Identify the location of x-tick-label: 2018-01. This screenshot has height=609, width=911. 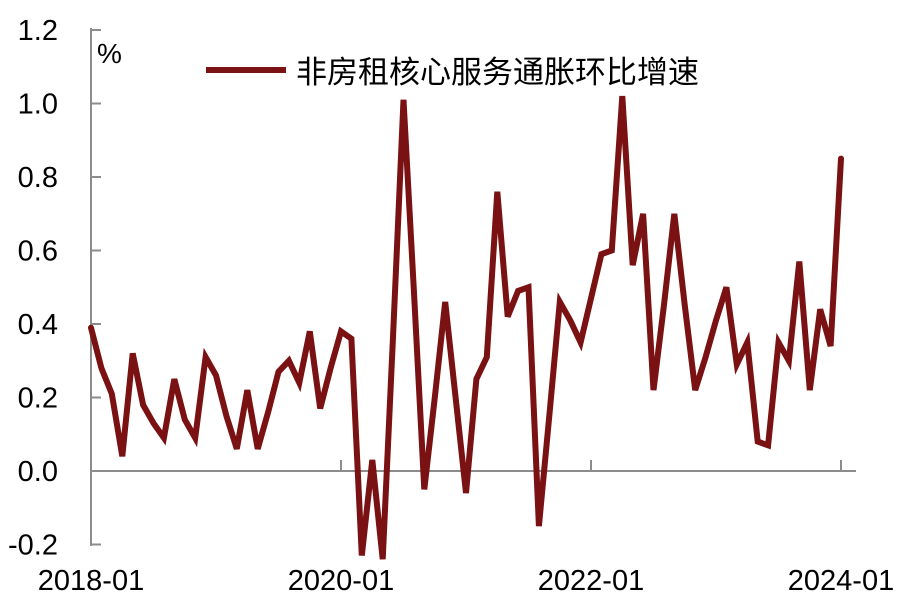
(91, 581).